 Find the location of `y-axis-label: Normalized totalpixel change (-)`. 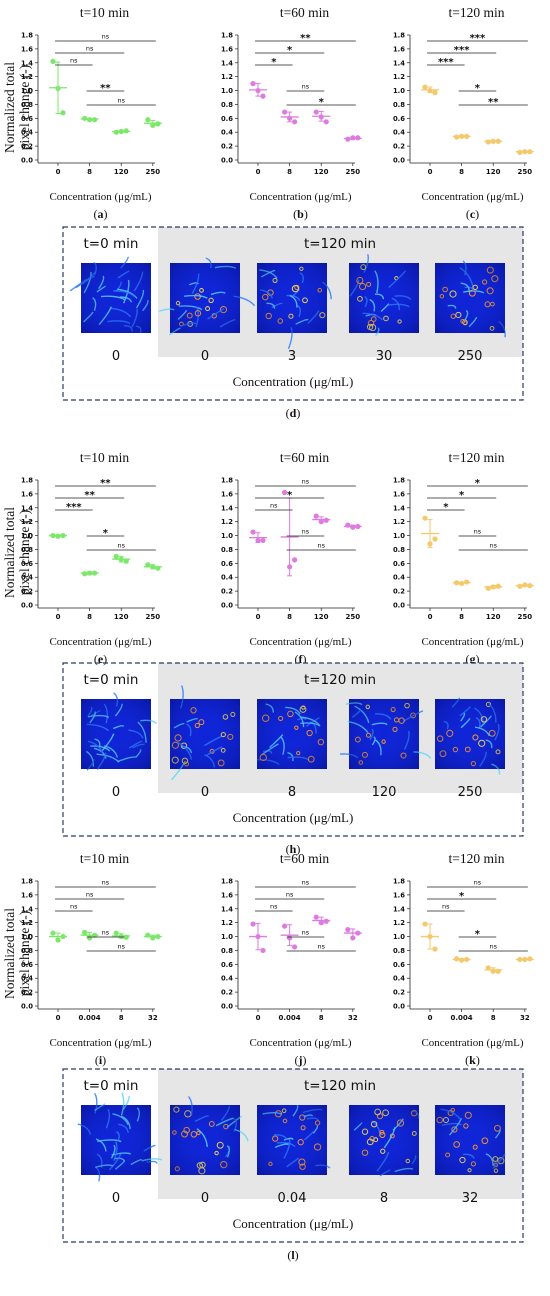

y-axis-label: Normalized totalpixel change (-) is located at coordinates (17, 552).